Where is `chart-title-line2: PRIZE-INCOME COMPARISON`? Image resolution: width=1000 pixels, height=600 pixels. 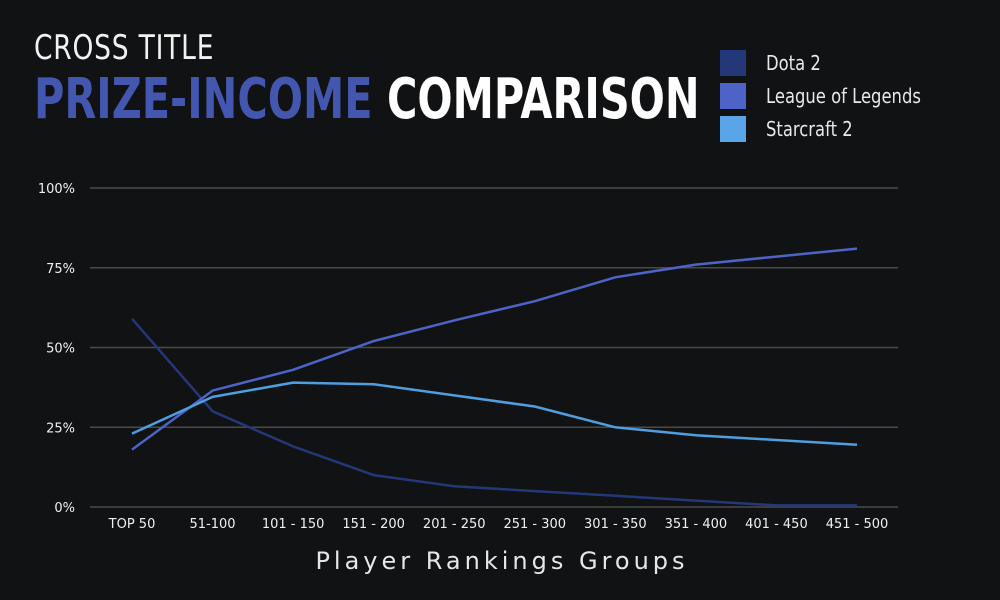
chart-title-line2: PRIZE-INCOME COMPARISON is located at coordinates (367, 100).